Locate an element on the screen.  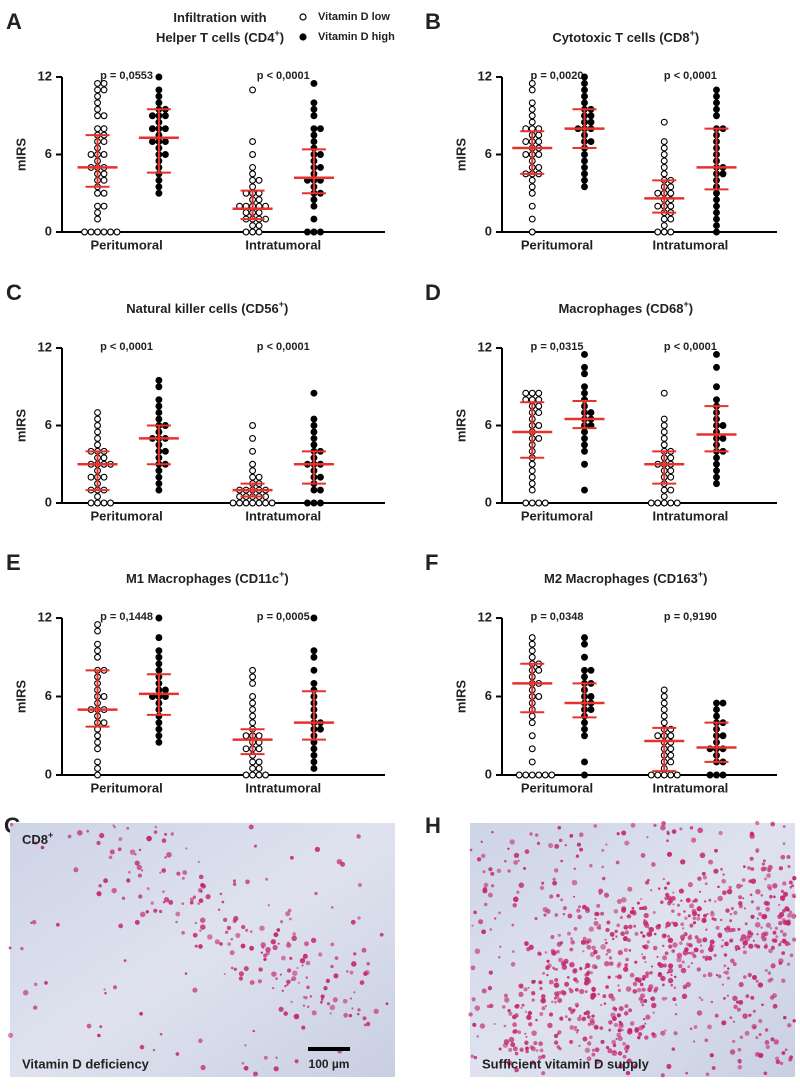
panel-letter: D is located at coordinates (433, 292).